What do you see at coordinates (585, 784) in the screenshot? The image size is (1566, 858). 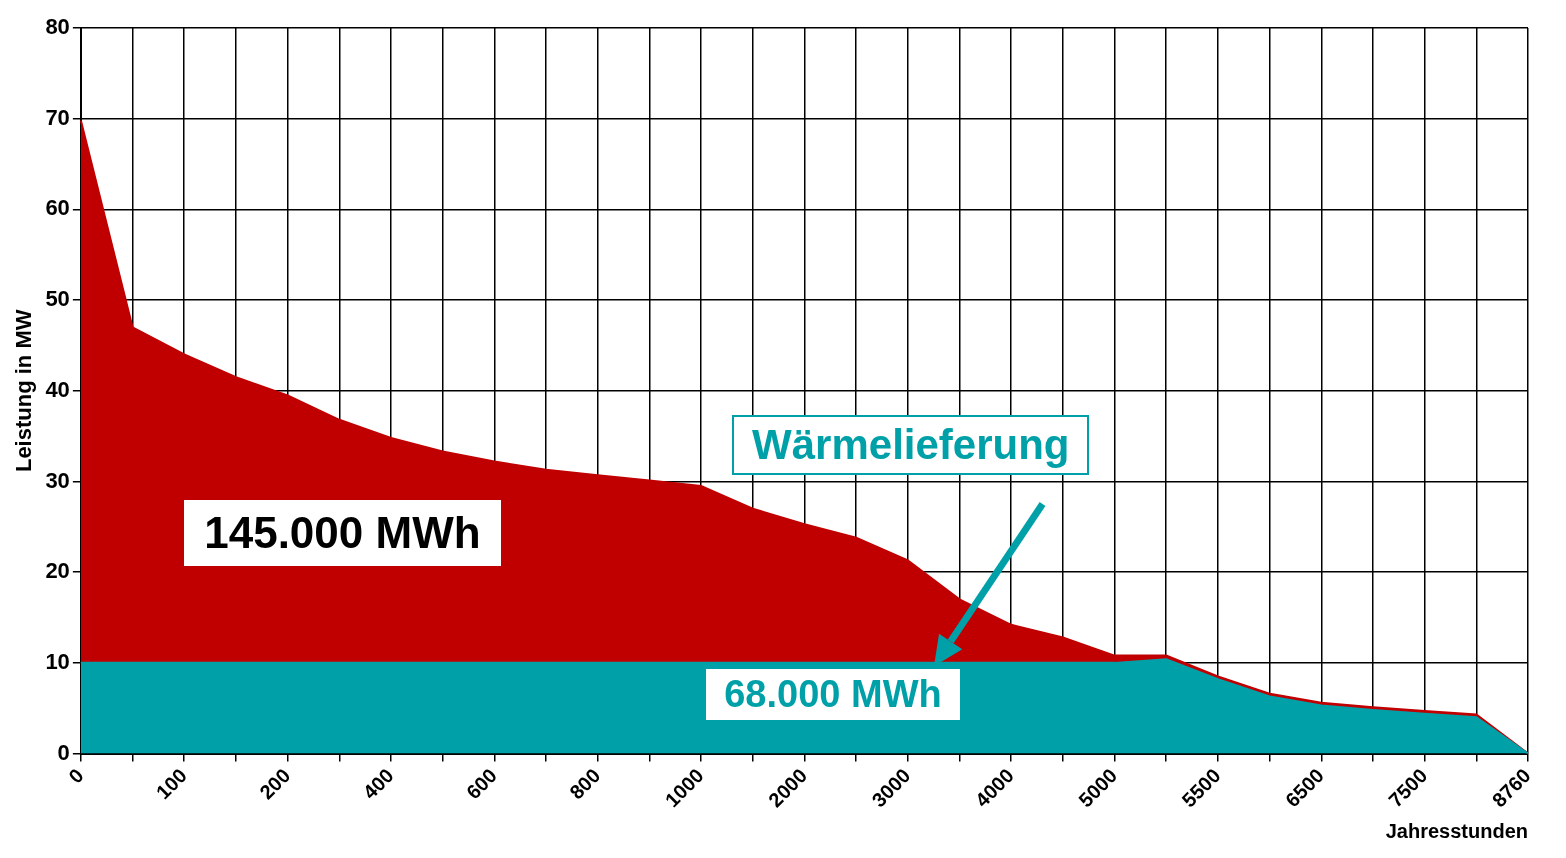 I see `x-tick-label: 800` at bounding box center [585, 784].